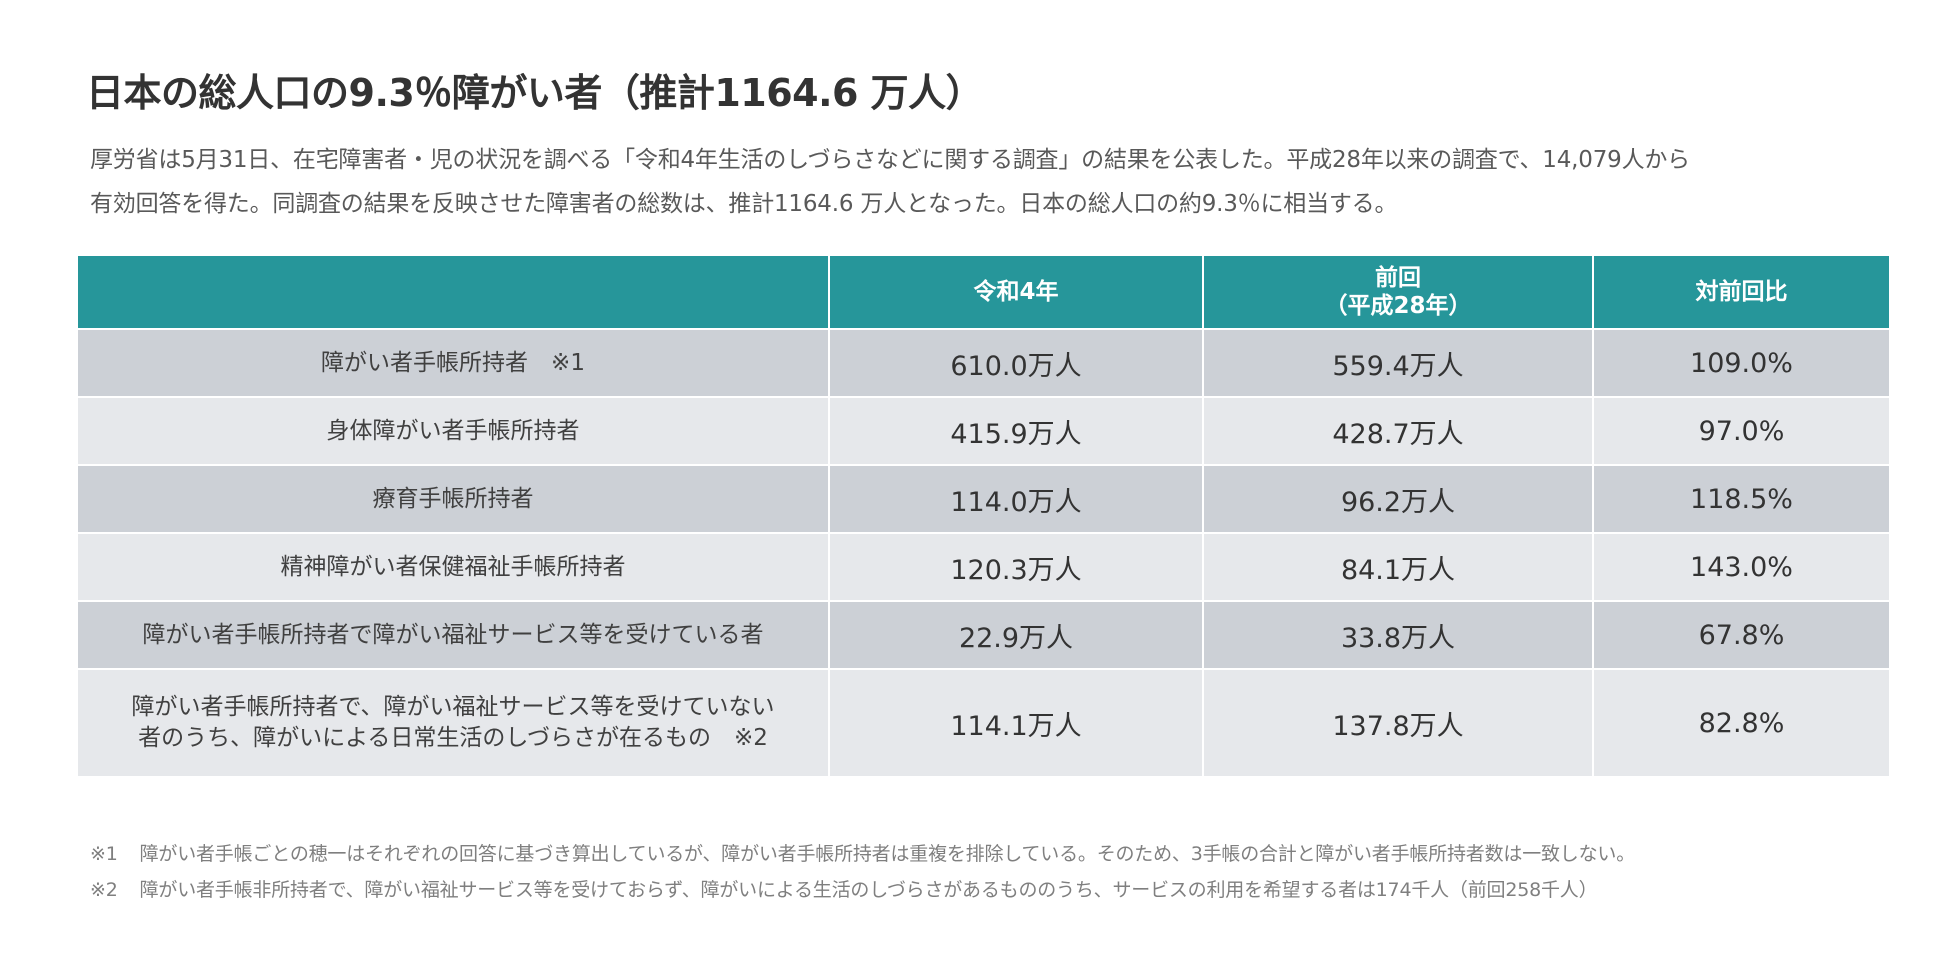  What do you see at coordinates (1741, 567) in the screenshot?
I see `value-ratio: 143.0%` at bounding box center [1741, 567].